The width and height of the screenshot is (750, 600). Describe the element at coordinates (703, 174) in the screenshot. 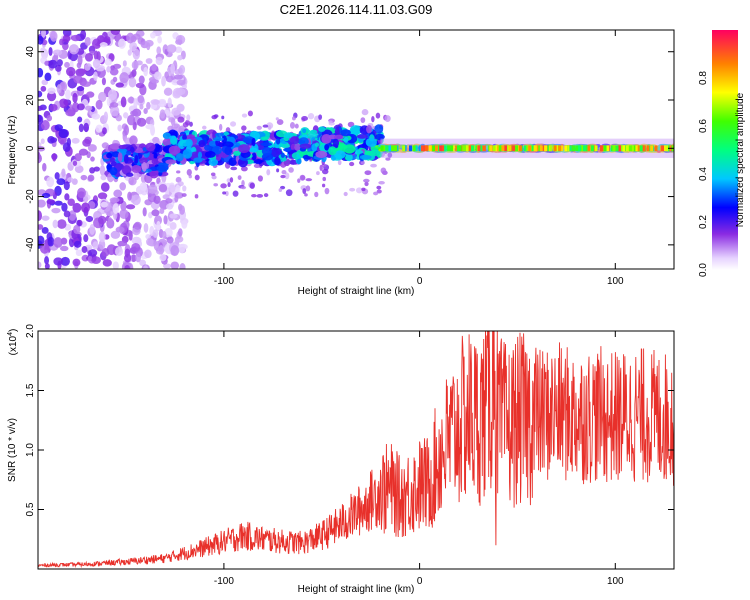

I see `colorbar-tick-label: 0.4` at that location.